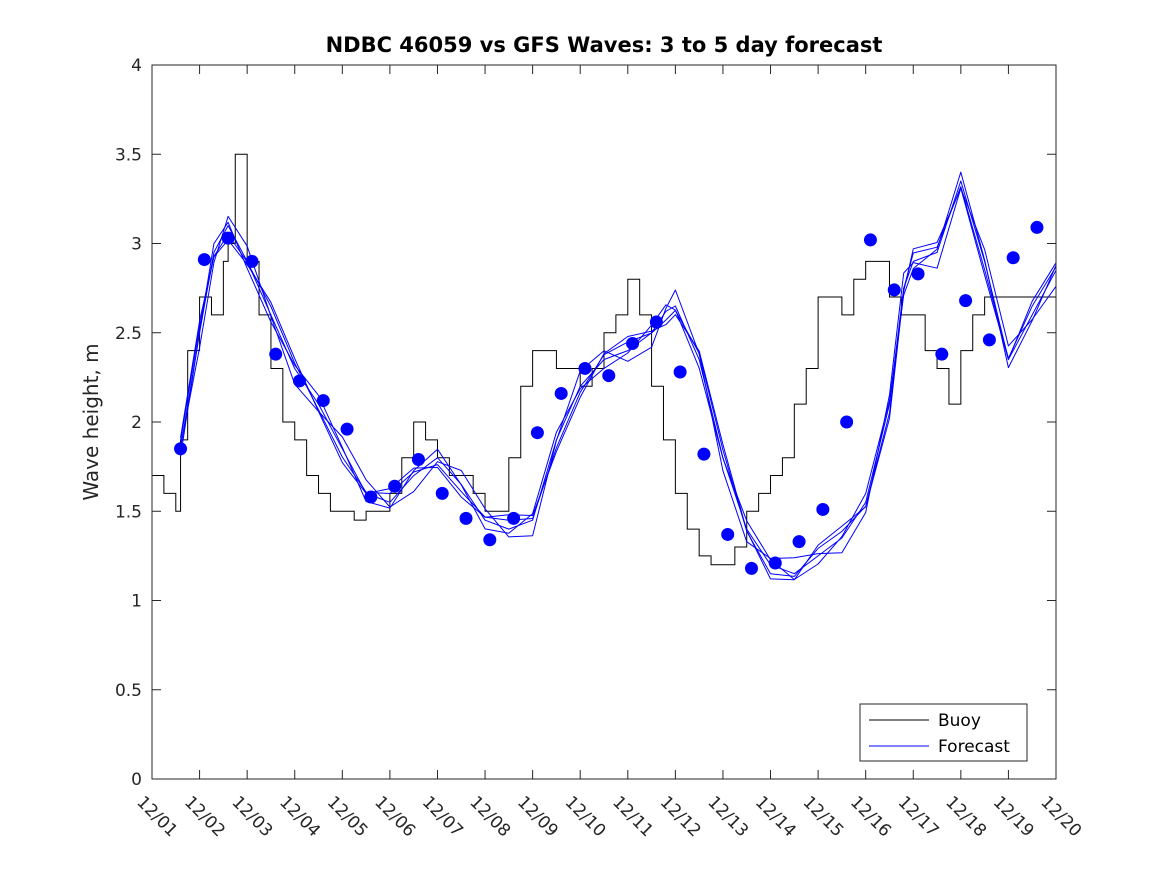 The image size is (1167, 875). What do you see at coordinates (128, 691) in the screenshot?
I see `y-tick-label: 0.5` at bounding box center [128, 691].